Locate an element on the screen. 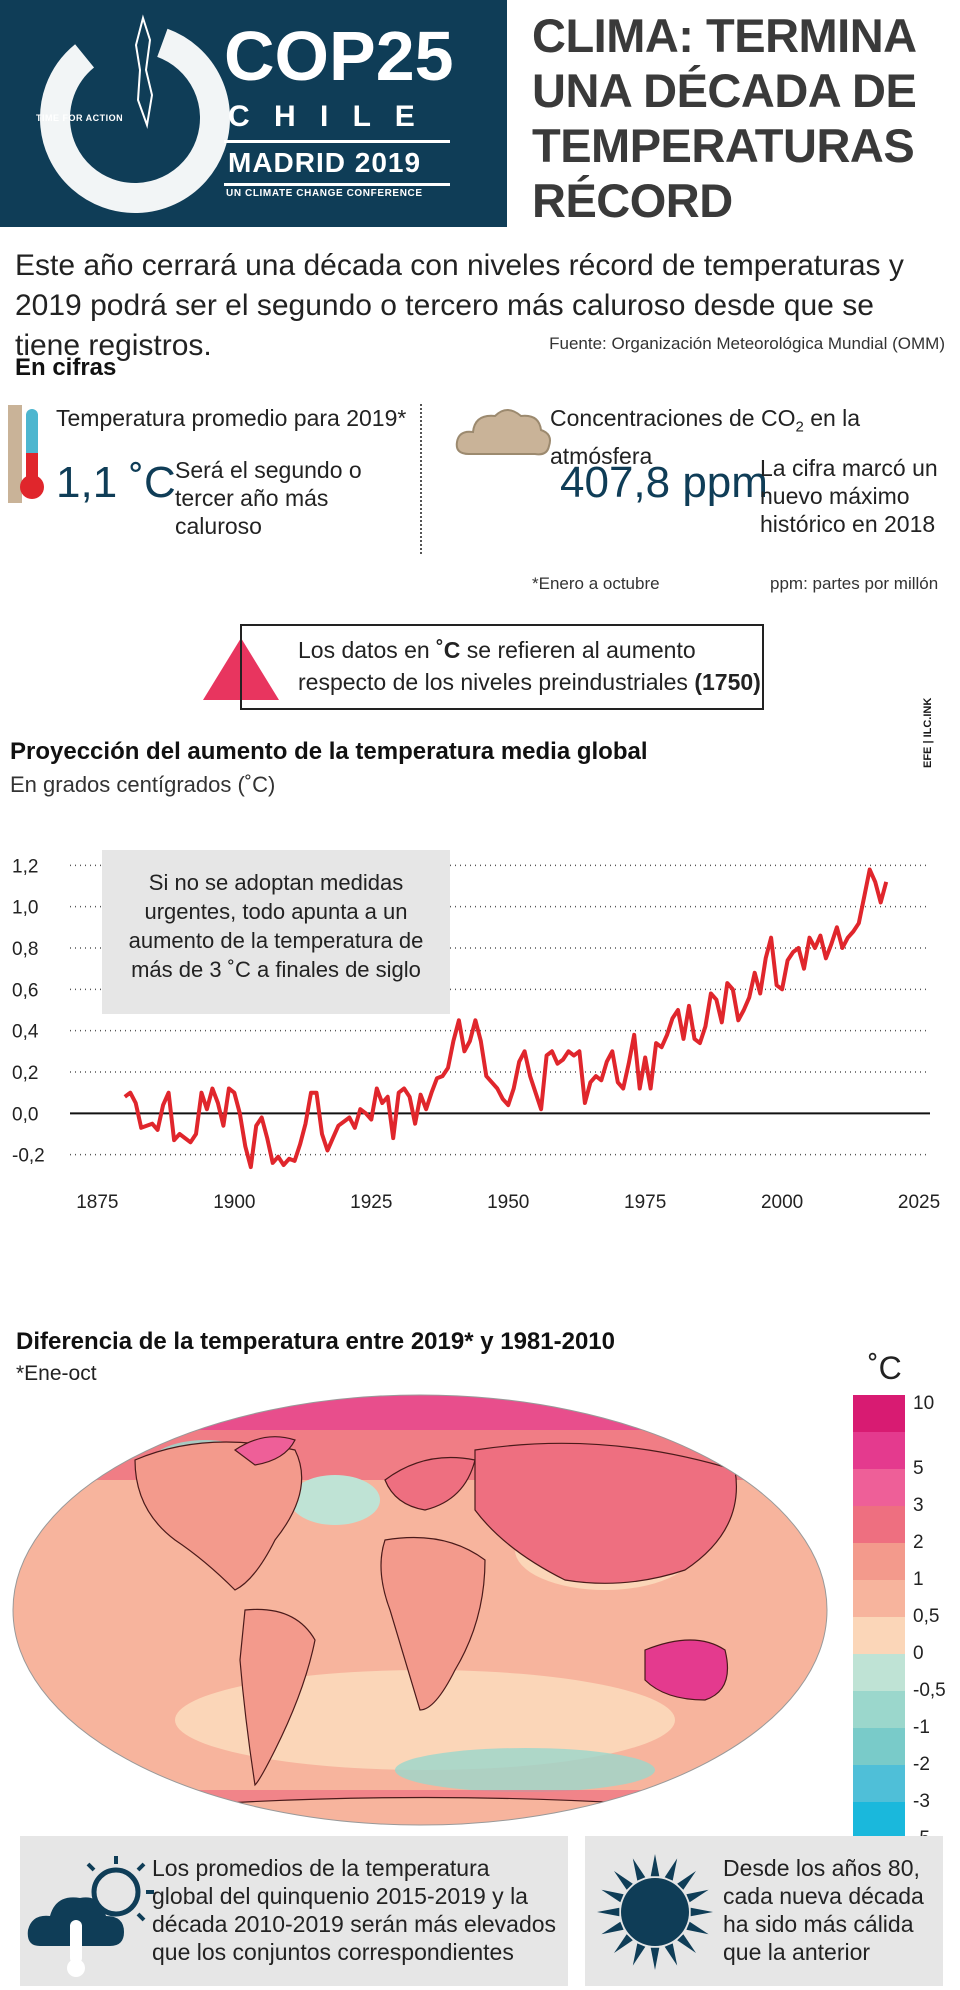  annotation-line: aumento de la temperatura de is located at coordinates (276, 940).